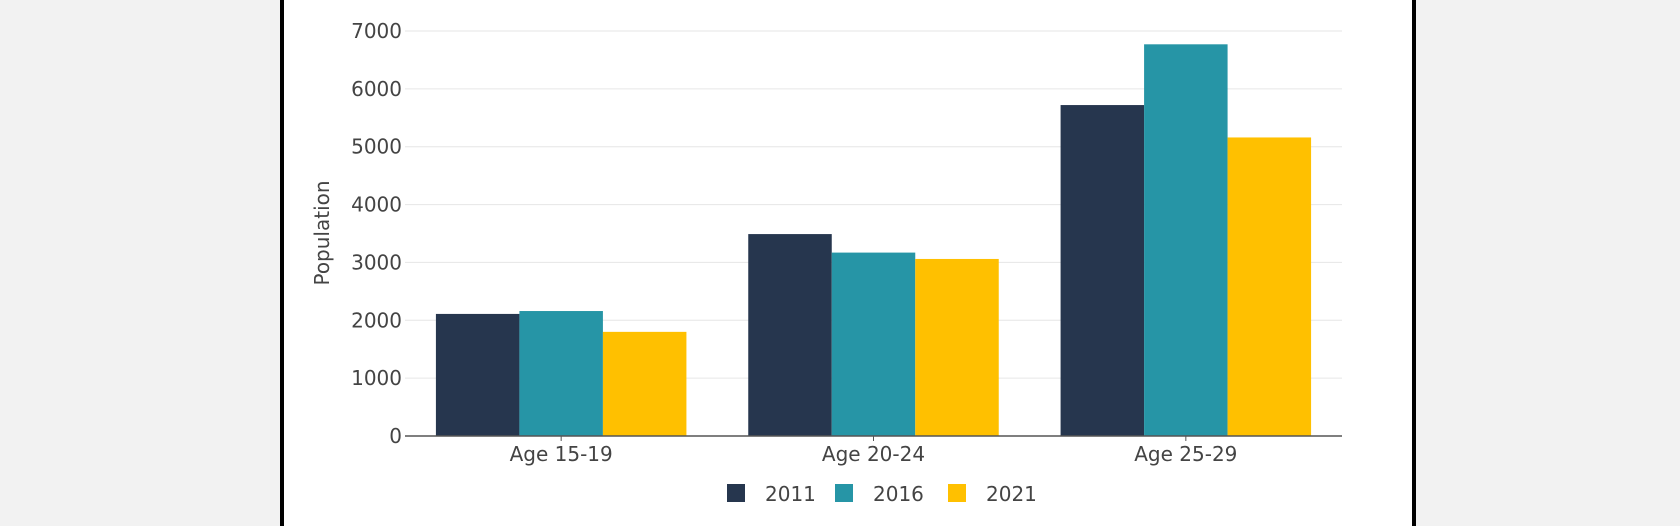 The height and width of the screenshot is (526, 1680). Describe the element at coordinates (736, 493) in the screenshot. I see `legend-swatch-2011` at that location.